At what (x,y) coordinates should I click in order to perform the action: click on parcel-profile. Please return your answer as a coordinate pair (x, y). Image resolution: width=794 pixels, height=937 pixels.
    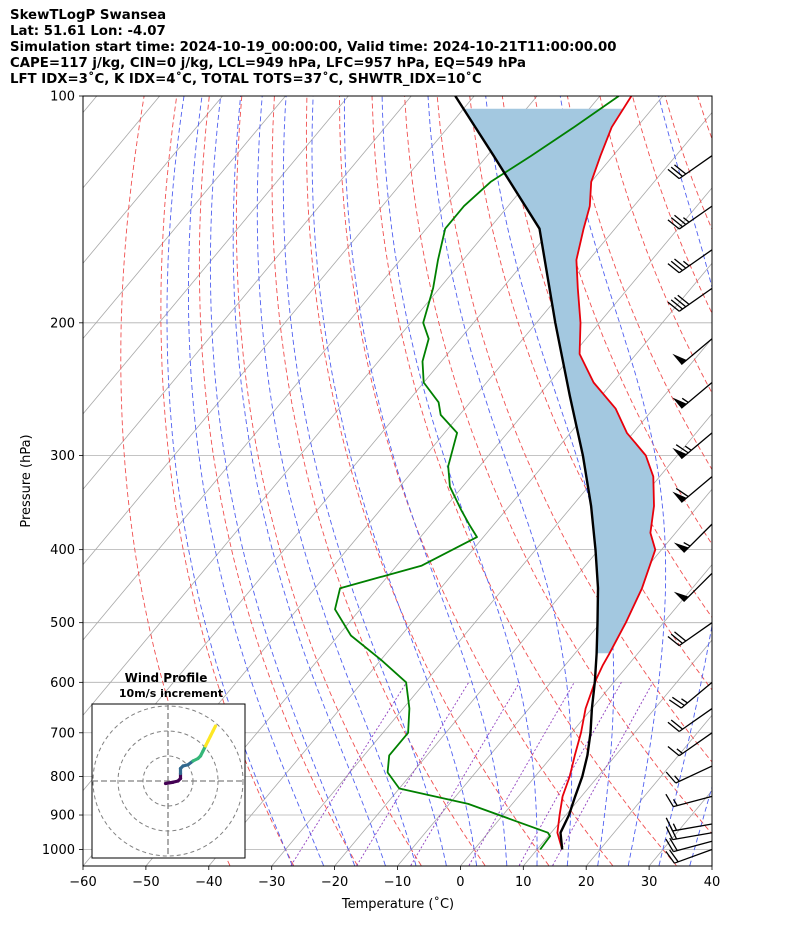
    Looking at the image, I should click on (527, 473).